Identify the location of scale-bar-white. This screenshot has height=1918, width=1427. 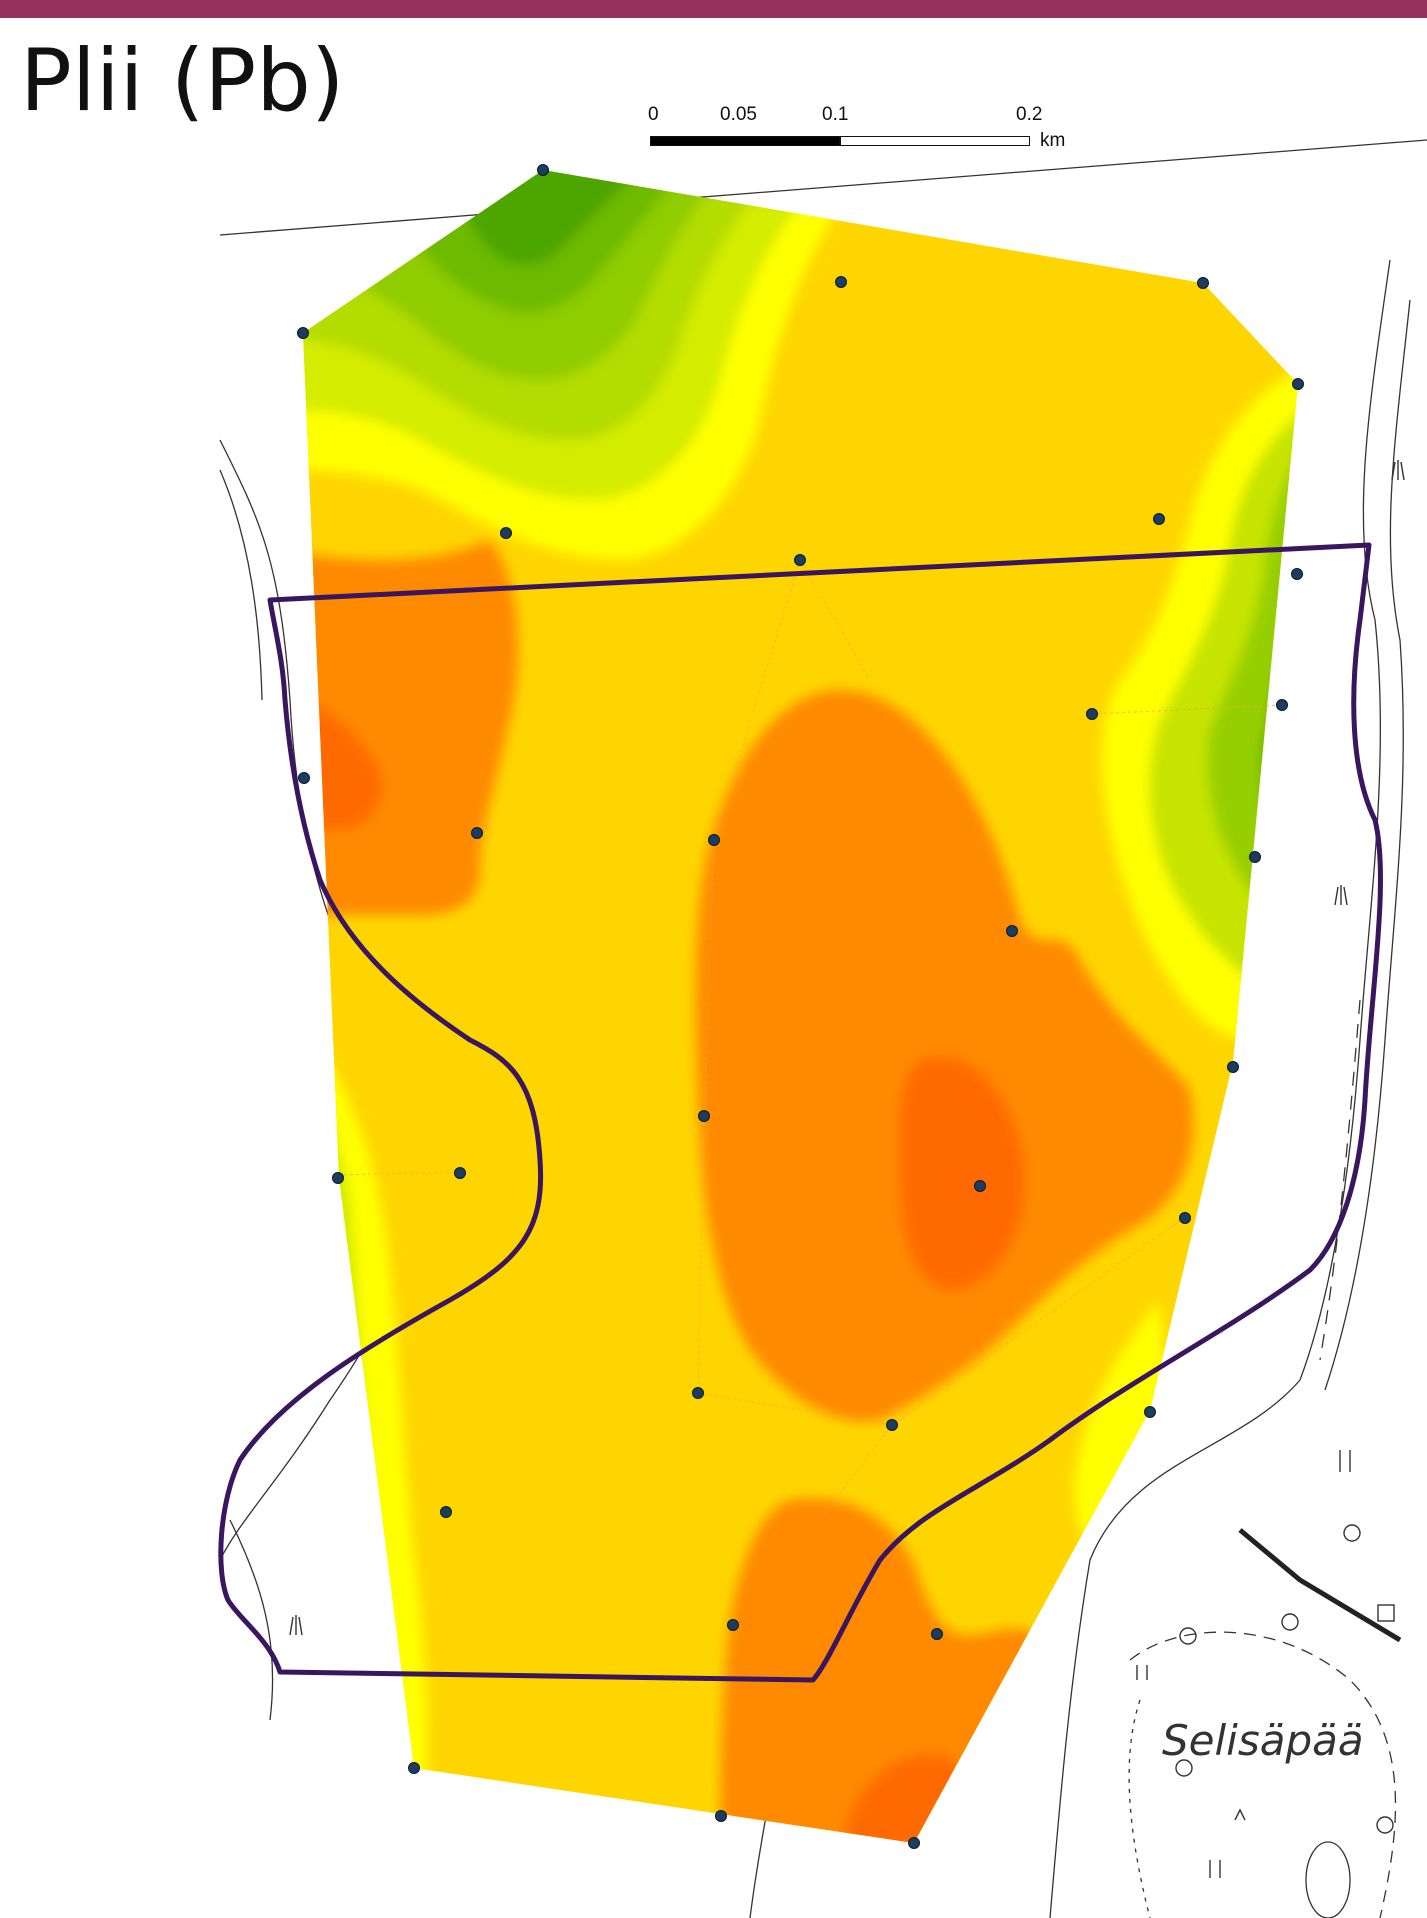
(935, 141).